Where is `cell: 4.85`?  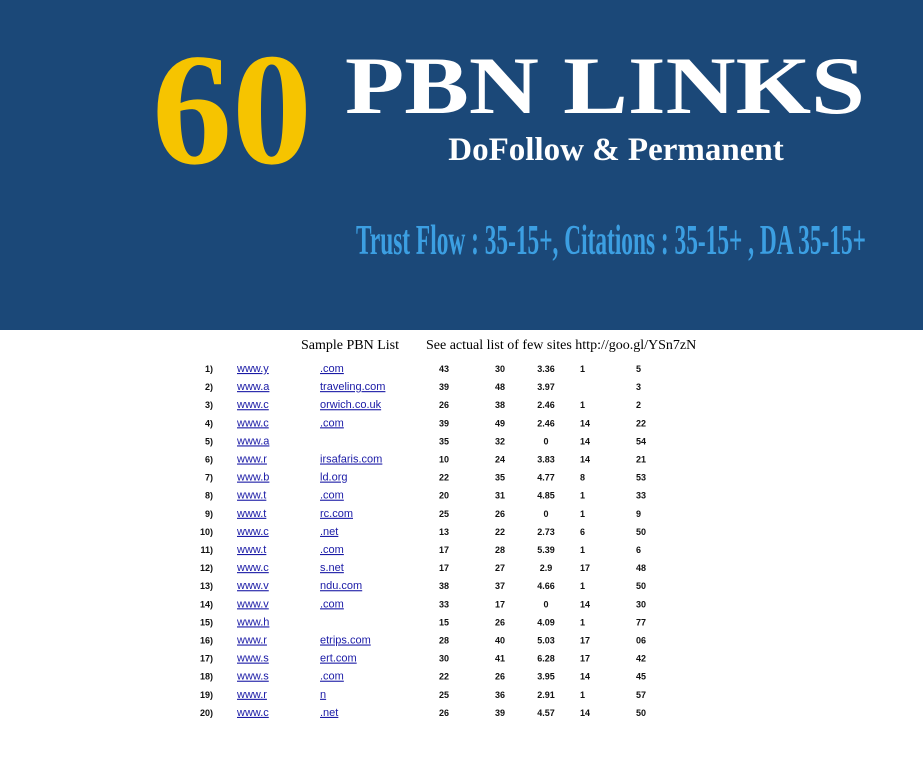
cell: 4.85 is located at coordinates (546, 496).